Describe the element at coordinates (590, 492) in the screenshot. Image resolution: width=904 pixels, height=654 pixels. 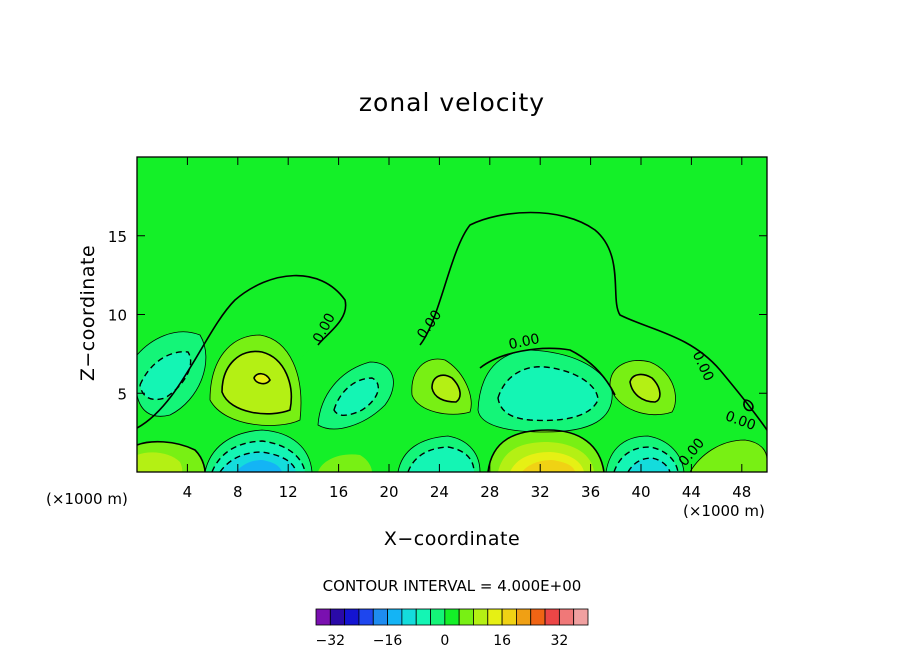
I see `x-tick-label: 36` at that location.